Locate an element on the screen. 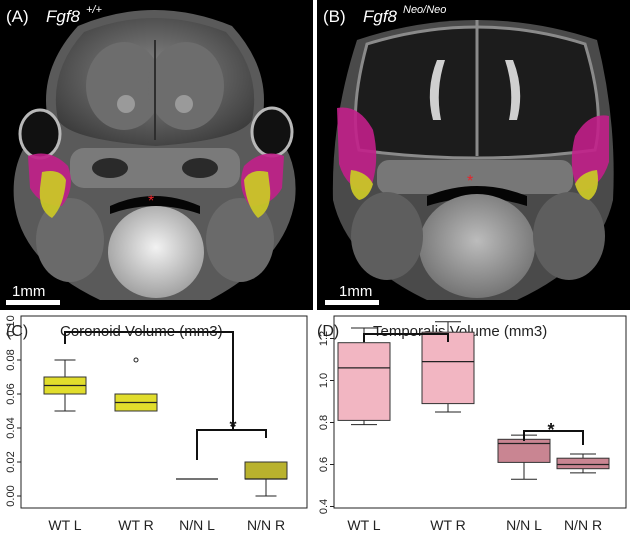 Image resolution: width=630 pixels, height=537 pixels. box-outlier is located at coordinates (136, 360).